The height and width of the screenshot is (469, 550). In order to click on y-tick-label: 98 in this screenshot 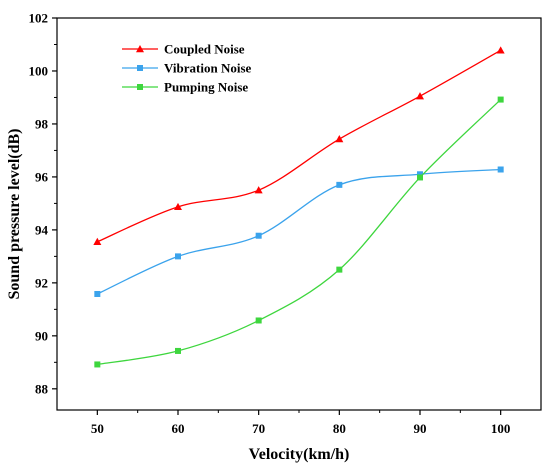, I will do `click(42, 123)`.